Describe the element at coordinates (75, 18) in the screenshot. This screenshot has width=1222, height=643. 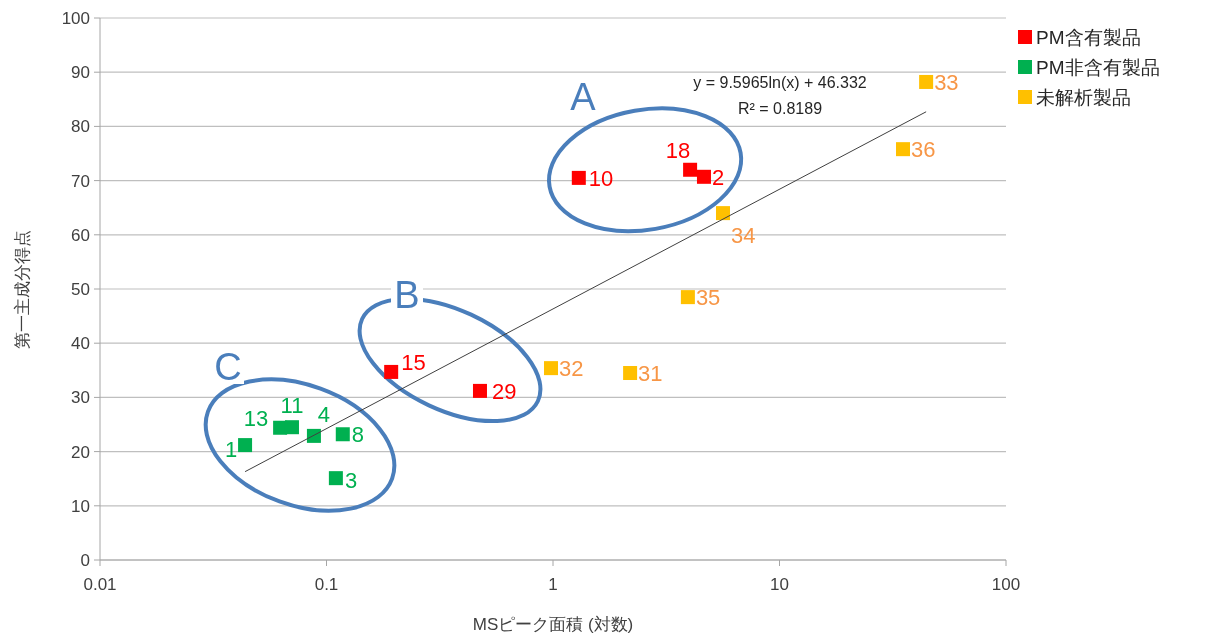
I see `y-tick-label: 100` at that location.